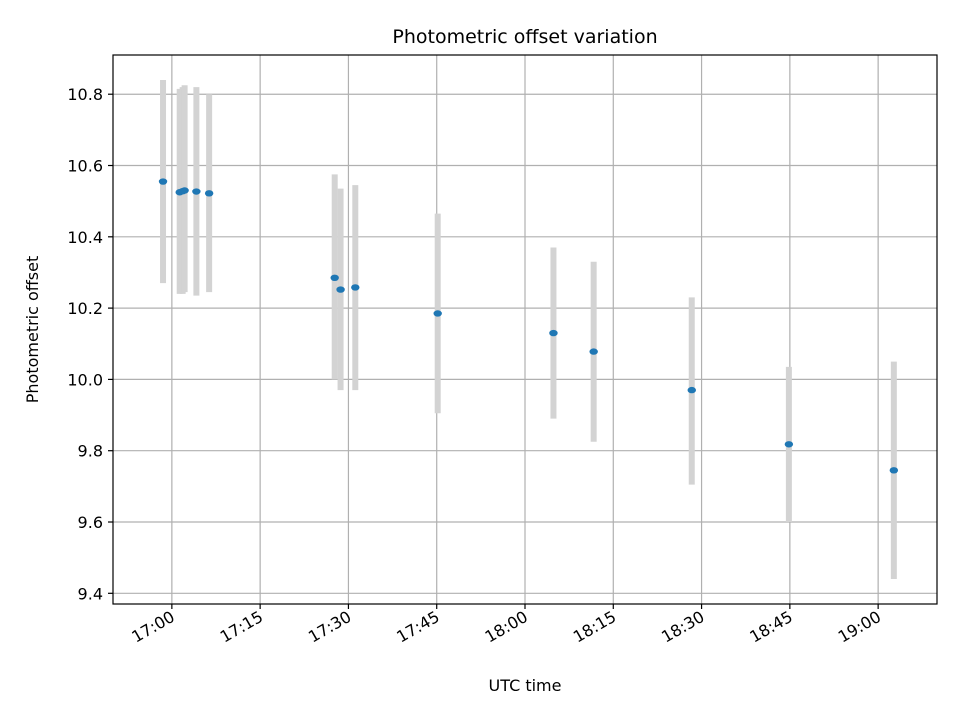  What do you see at coordinates (85, 308) in the screenshot?
I see `y-tick-label: 10.2` at bounding box center [85, 308].